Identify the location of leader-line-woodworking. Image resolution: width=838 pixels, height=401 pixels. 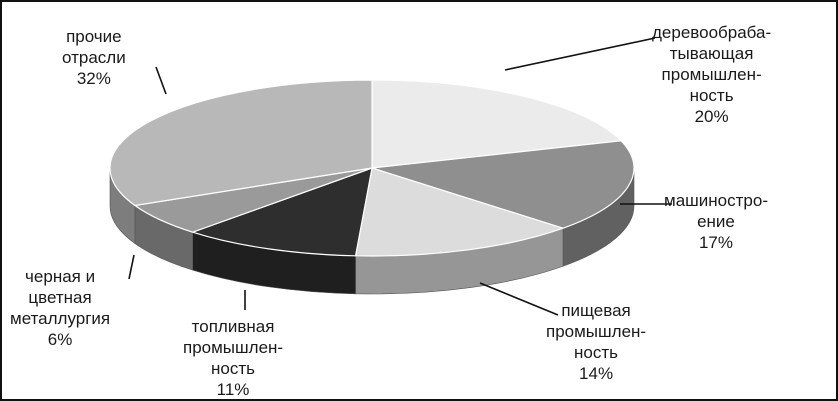
(580, 54).